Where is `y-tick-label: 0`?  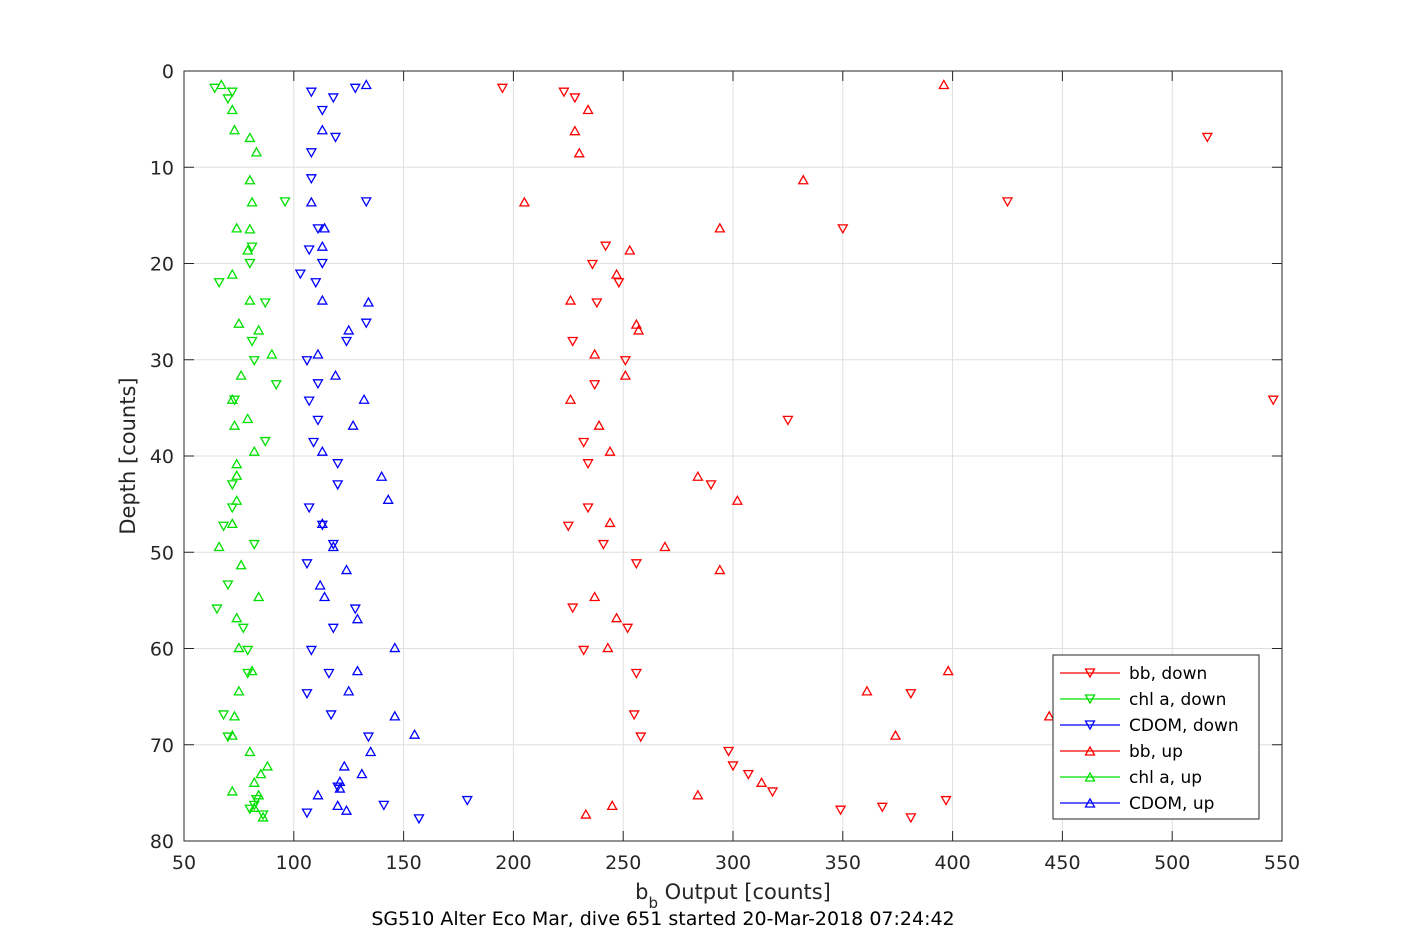 y-tick-label: 0 is located at coordinates (168, 72).